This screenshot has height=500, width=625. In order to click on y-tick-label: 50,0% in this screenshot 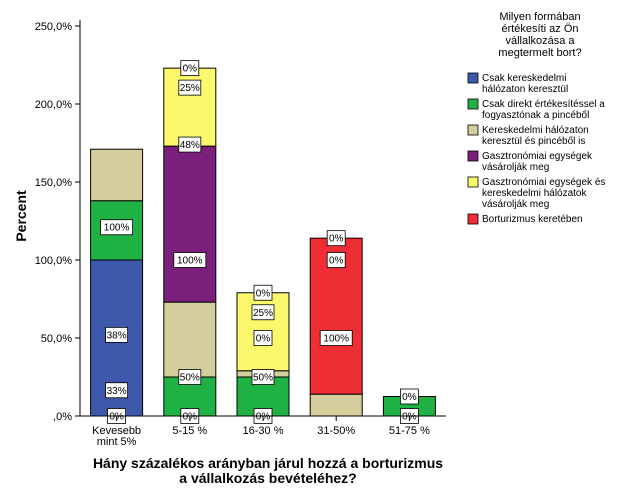, I will do `click(56, 339)`.